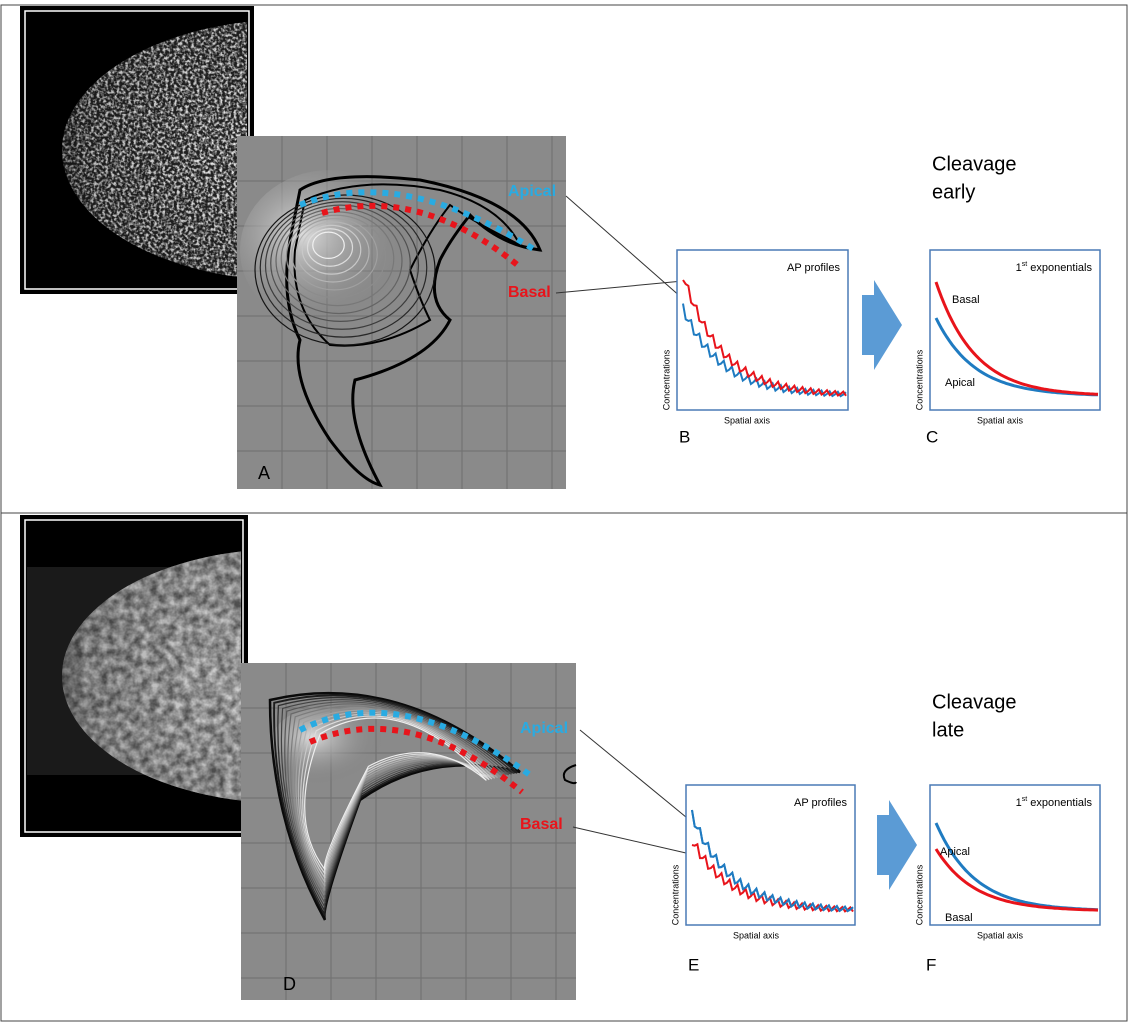 The height and width of the screenshot is (1023, 1128). I want to click on panel-letter: F, so click(931, 964).